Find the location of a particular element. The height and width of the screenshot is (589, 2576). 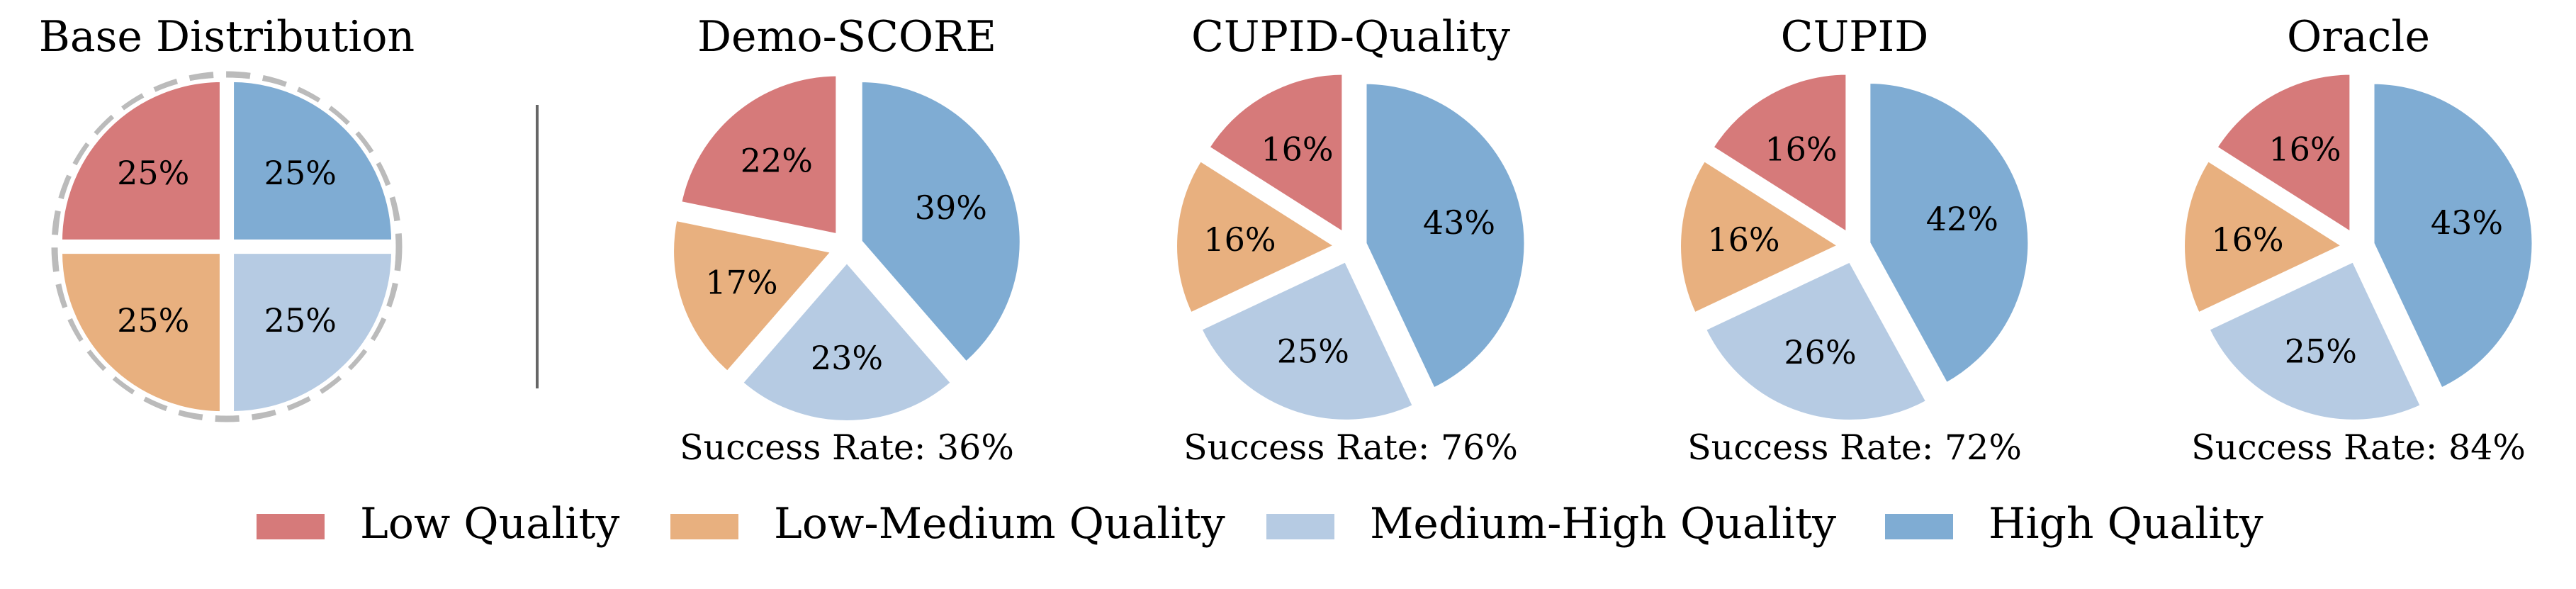

legend-item-high-quality: High Quality is located at coordinates (2074, 524).